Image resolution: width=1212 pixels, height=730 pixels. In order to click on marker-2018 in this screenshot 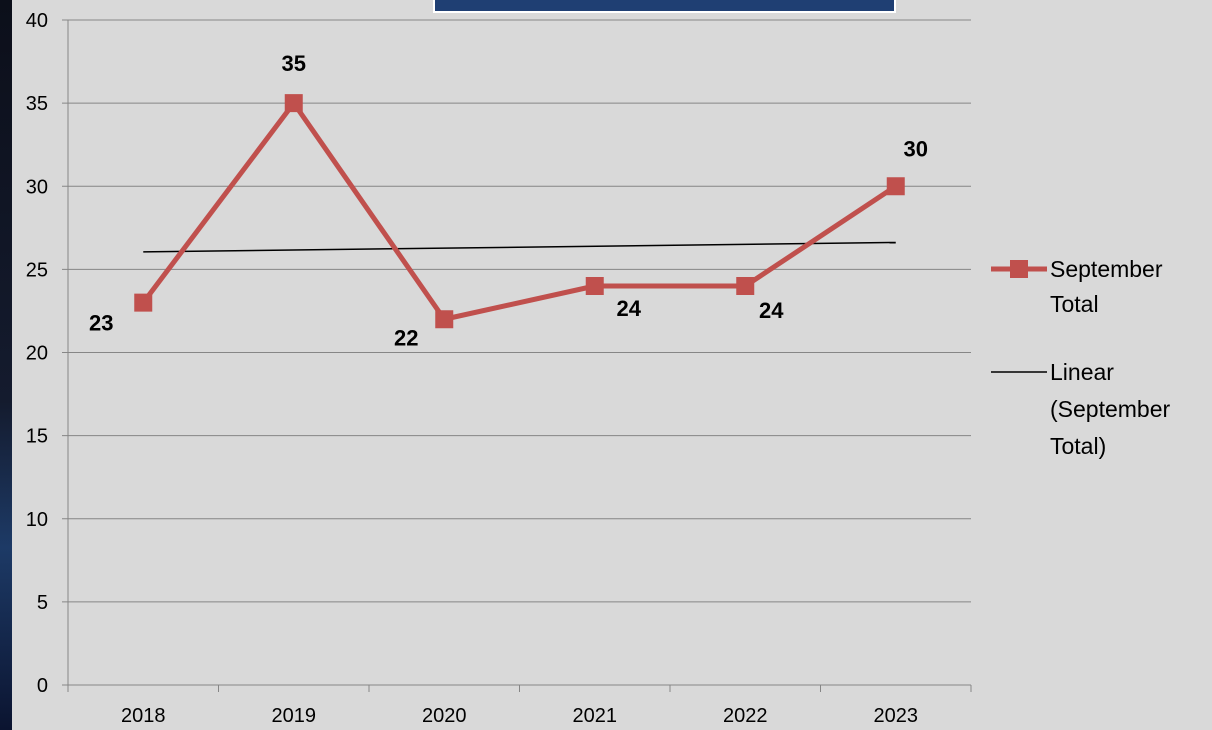, I will do `click(143, 302)`.